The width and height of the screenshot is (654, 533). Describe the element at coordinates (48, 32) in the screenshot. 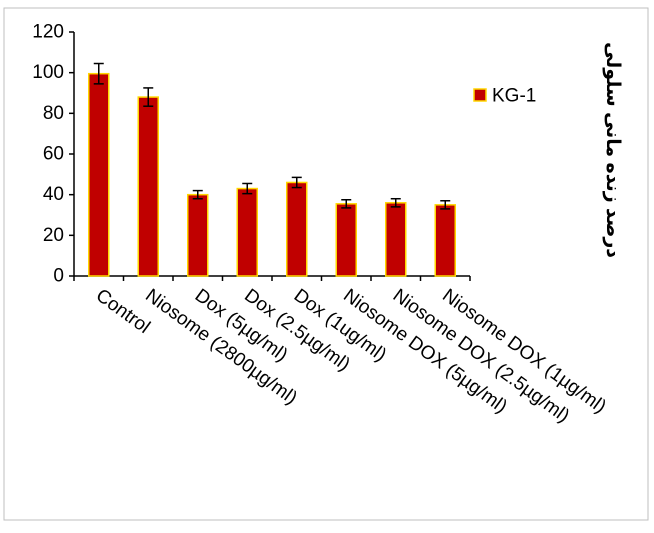

I see `y-tick-label: 120` at that location.